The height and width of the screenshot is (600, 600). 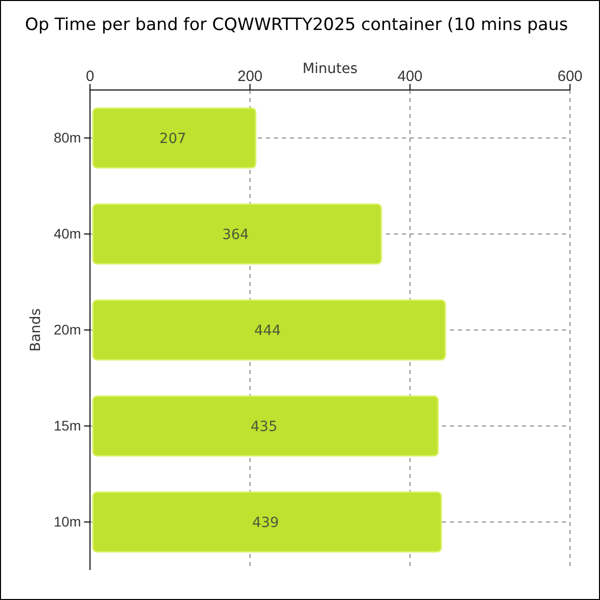 I want to click on chart-title: Op Time per band for CQWWRTTY2025 container (10 mins paus, so click(x=296, y=25).